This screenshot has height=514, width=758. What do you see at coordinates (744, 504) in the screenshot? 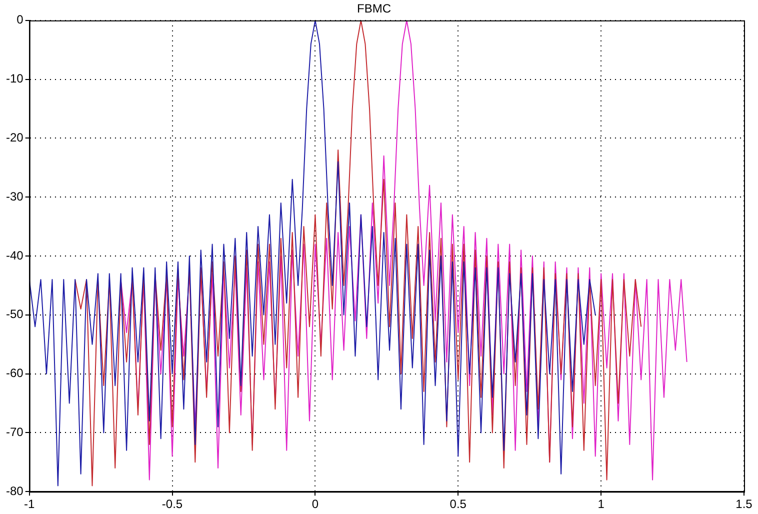
I see `x-tick-label: 1.5` at bounding box center [744, 504].